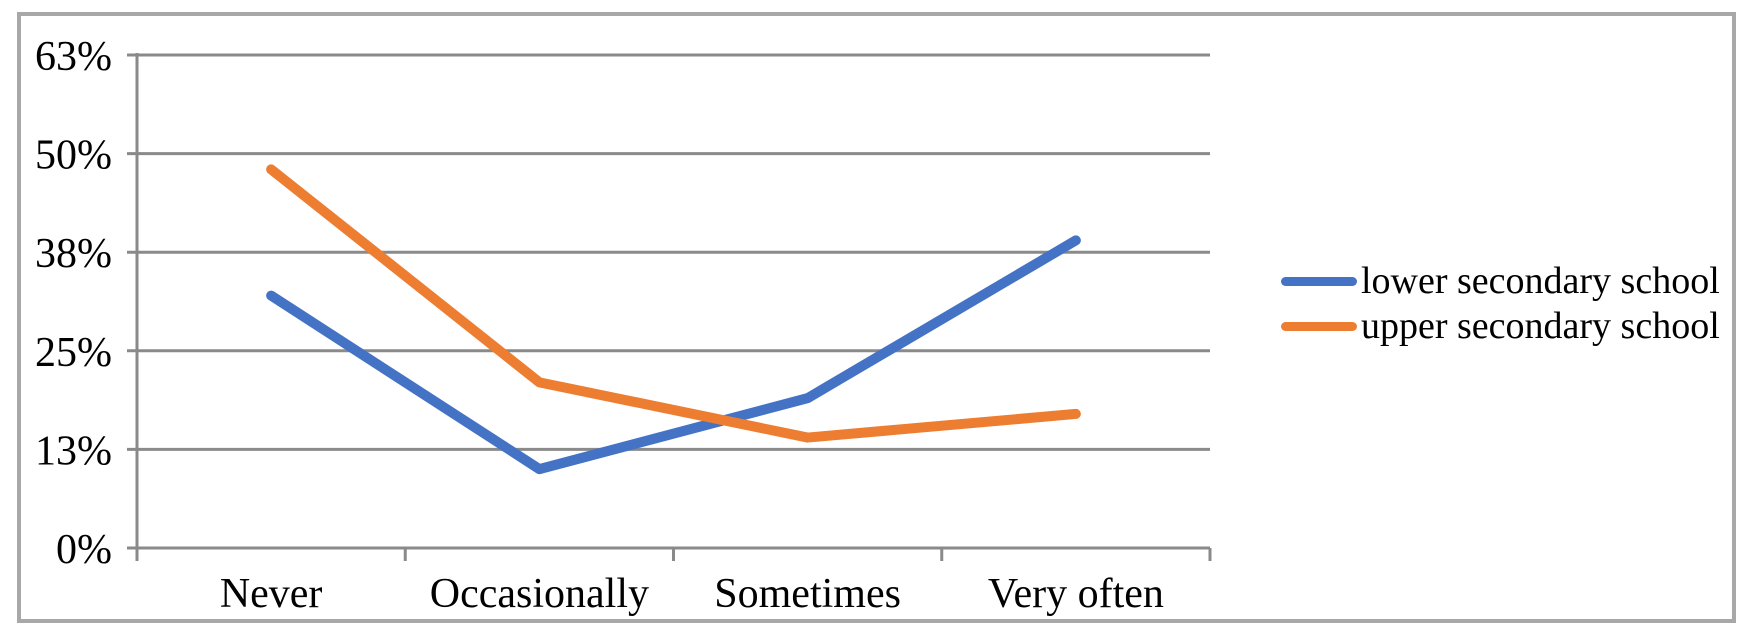 The width and height of the screenshot is (1751, 637). Describe the element at coordinates (1319, 326) in the screenshot. I see `legend-swatch-upper-secondary` at that location.